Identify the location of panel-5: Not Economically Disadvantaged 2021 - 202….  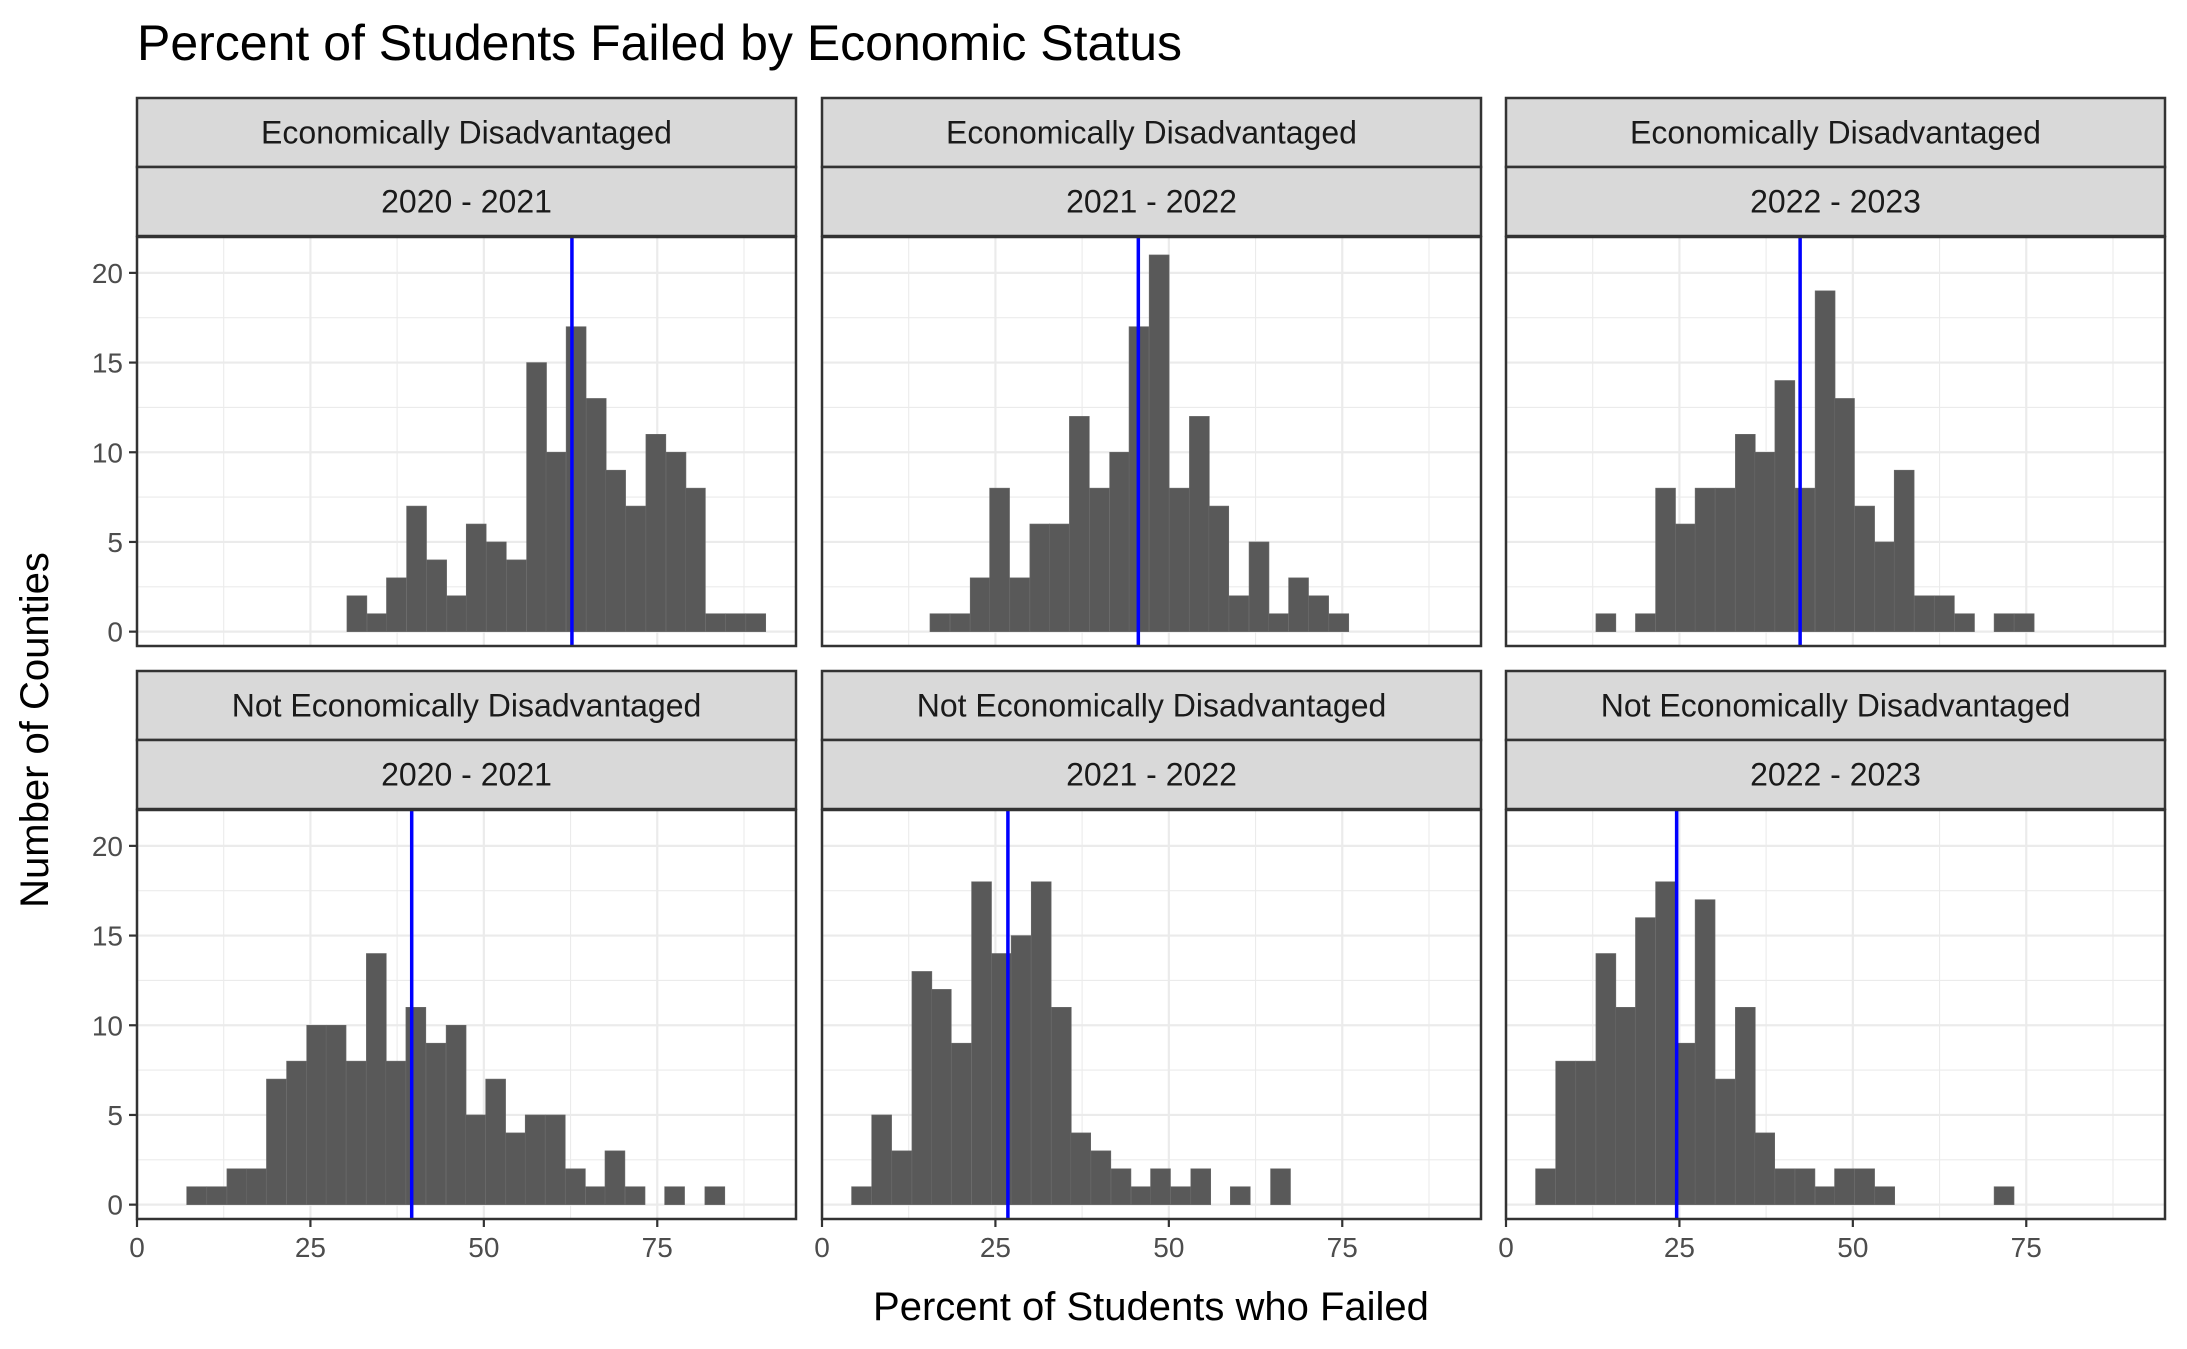
(1148, 966).